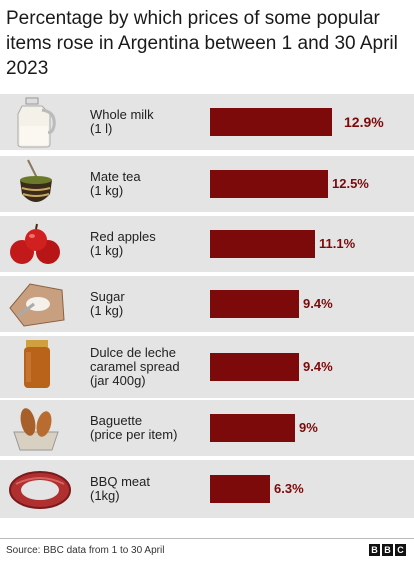 This screenshot has height=562, width=414. I want to click on logo-letter-b1: B, so click(374, 550).